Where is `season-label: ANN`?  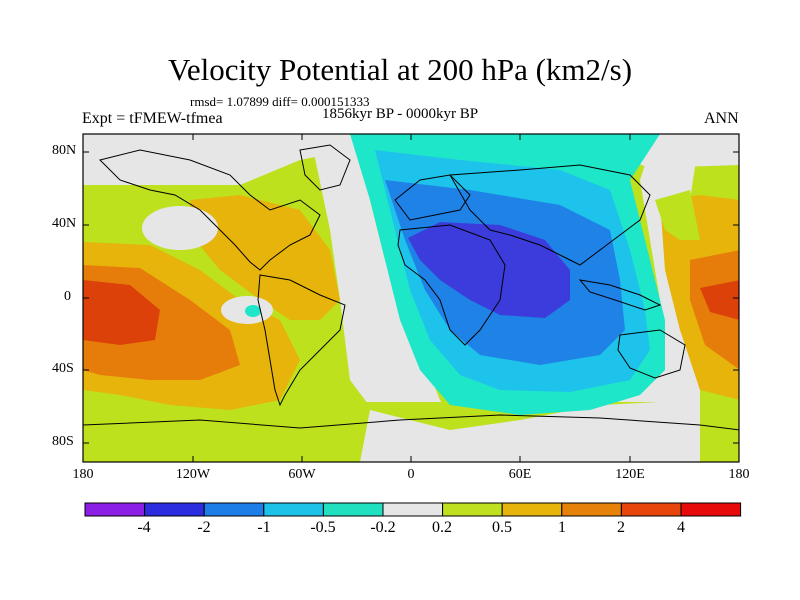
season-label: ANN is located at coordinates (721, 118).